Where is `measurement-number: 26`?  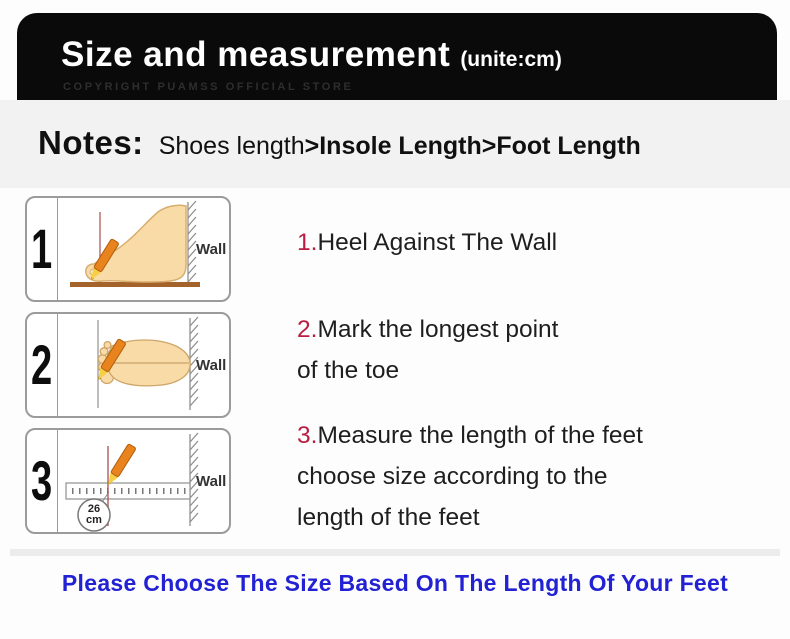 measurement-number: 26 is located at coordinates (94, 509).